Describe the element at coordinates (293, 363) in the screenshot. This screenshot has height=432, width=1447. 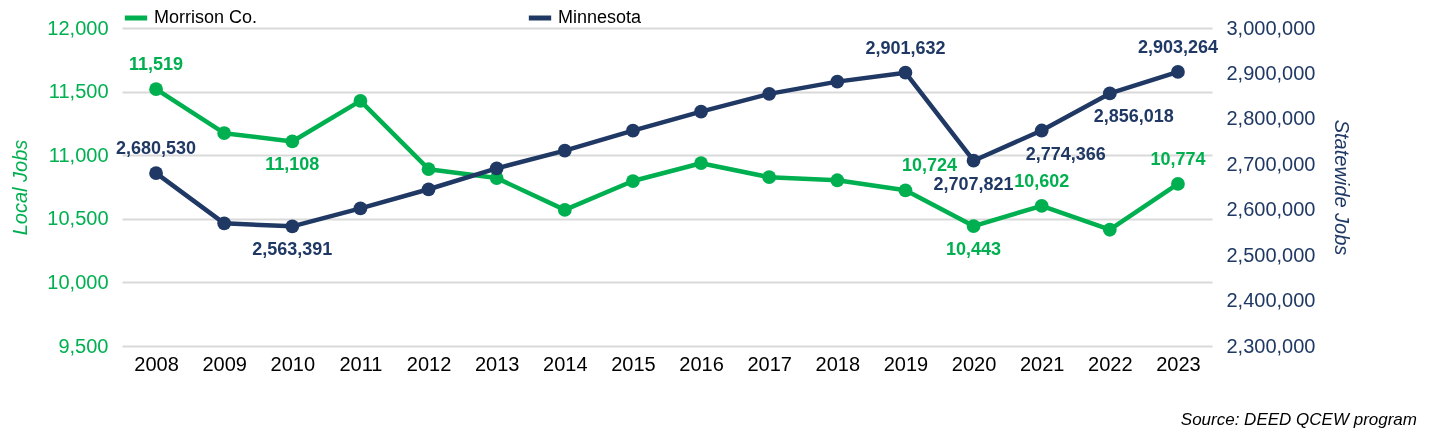
I see `x-tick-label: 2010` at that location.